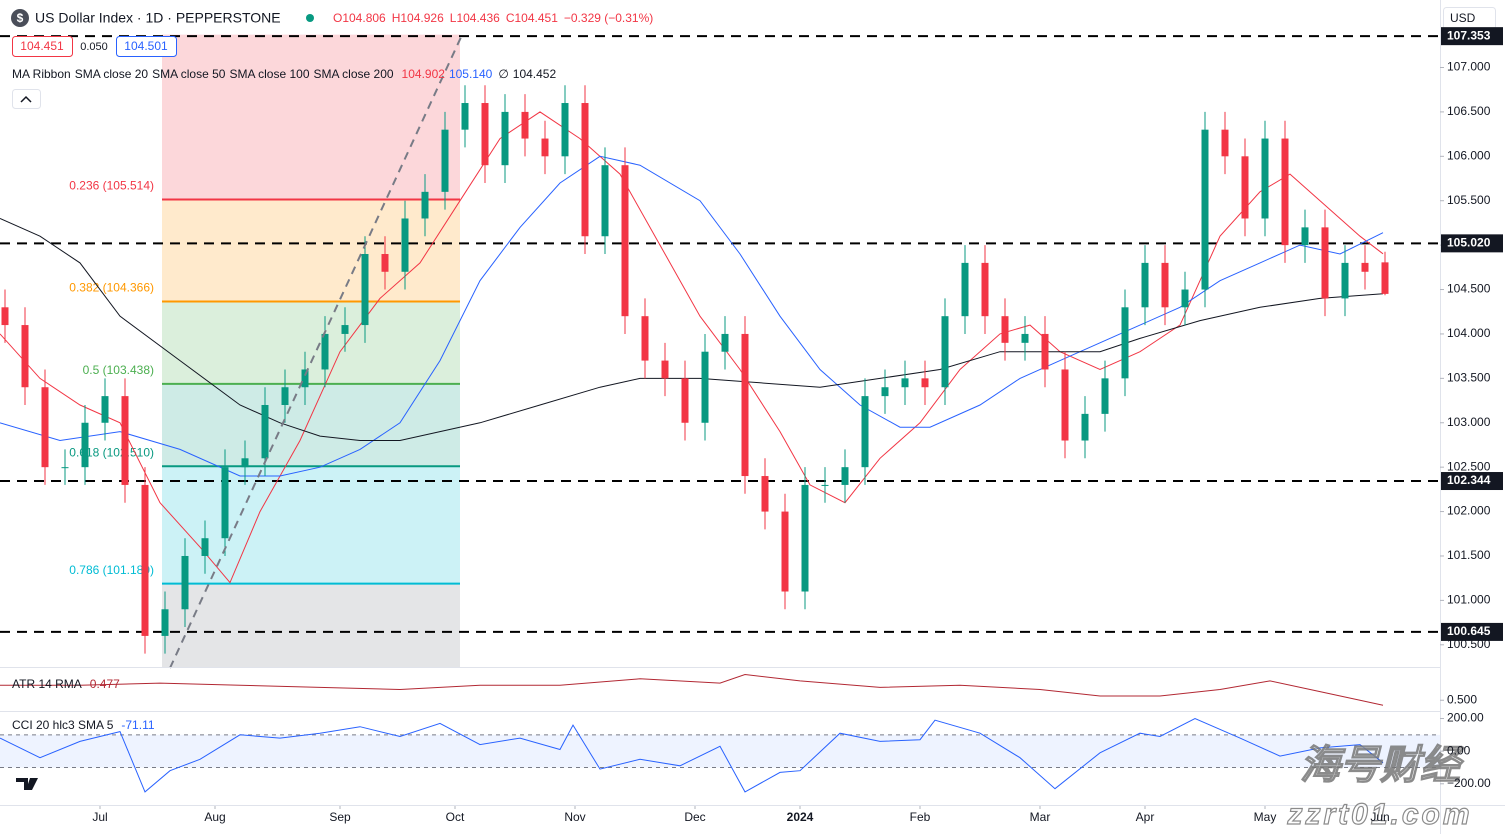  I want to click on legend-value: 105.140, so click(471, 74).